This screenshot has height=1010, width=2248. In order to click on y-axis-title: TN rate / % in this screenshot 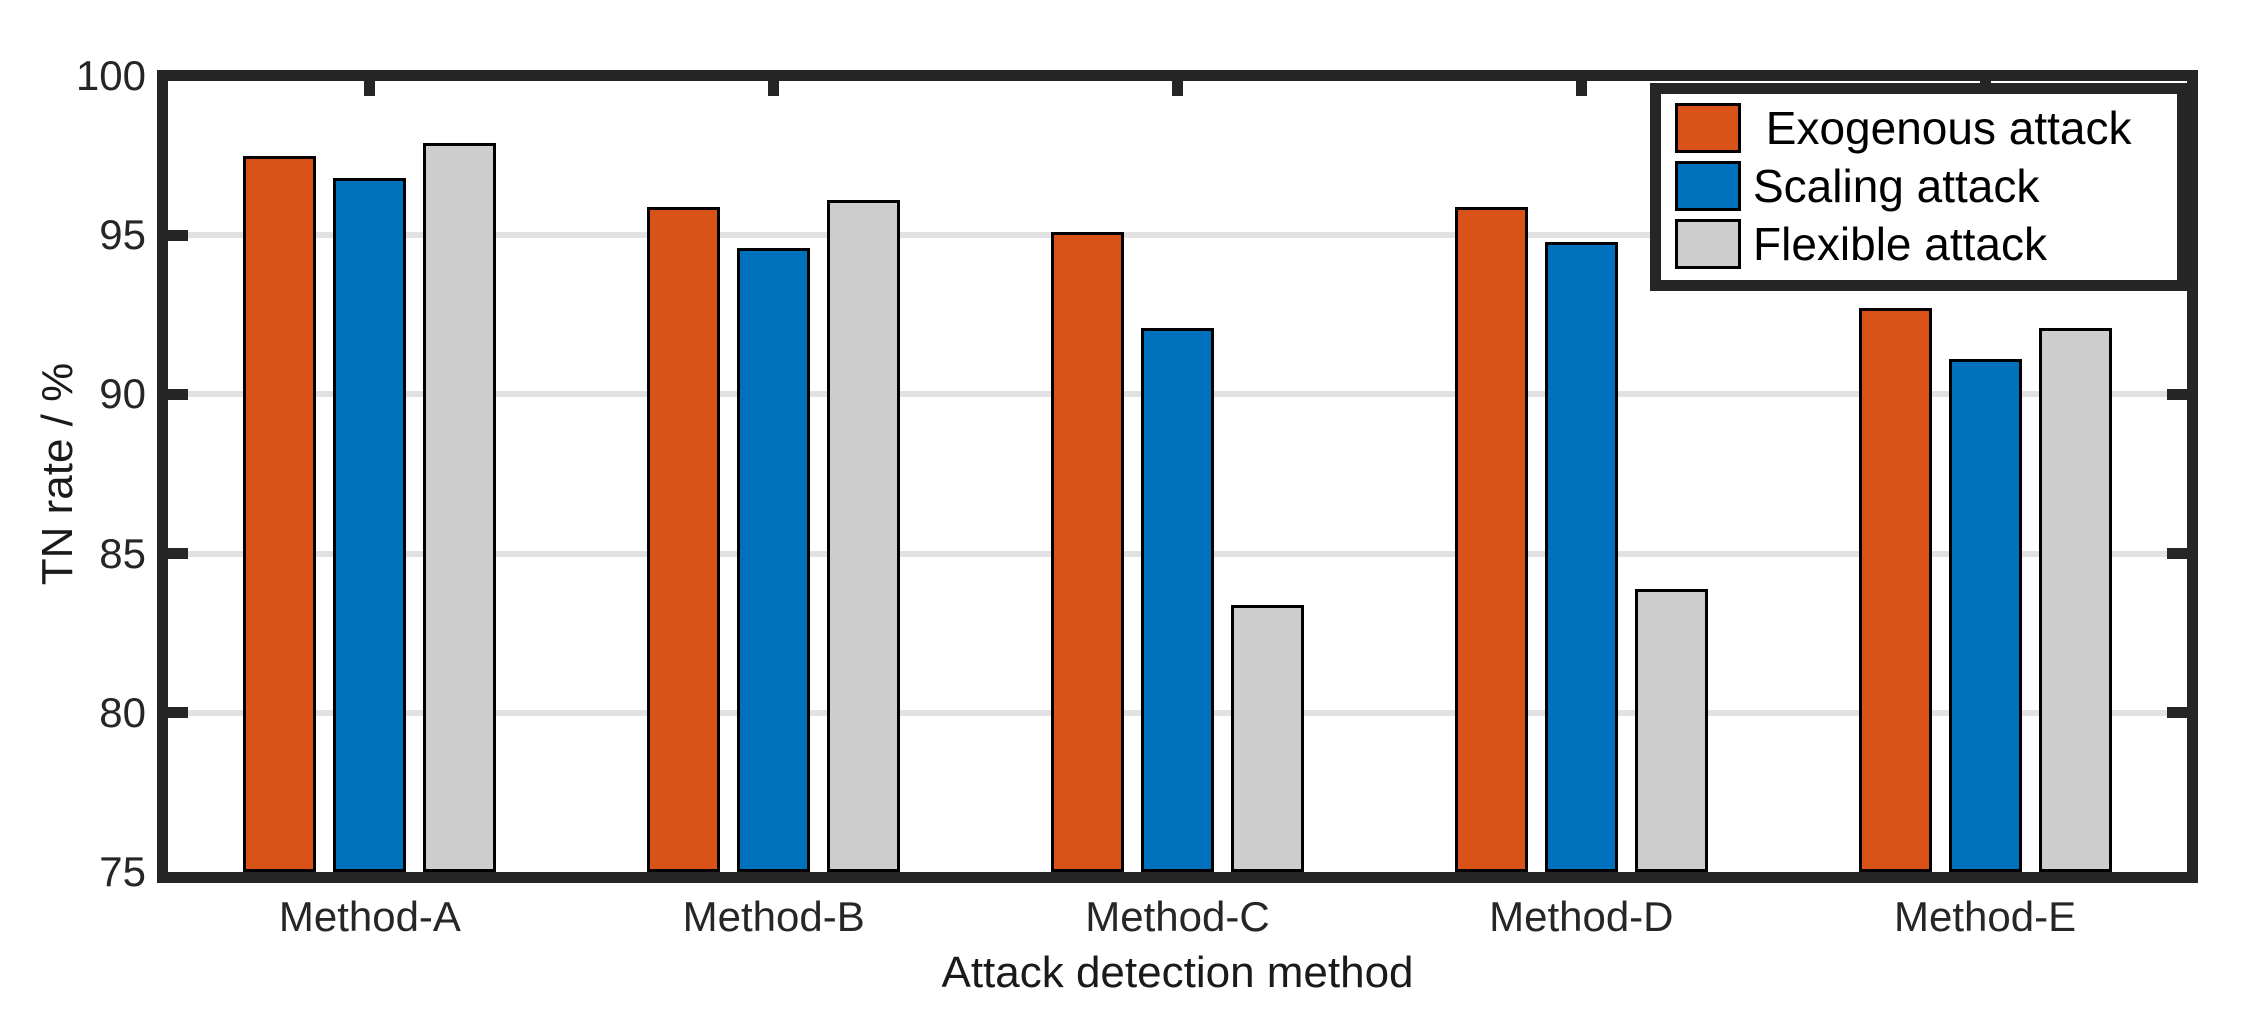, I will do `click(57, 474)`.